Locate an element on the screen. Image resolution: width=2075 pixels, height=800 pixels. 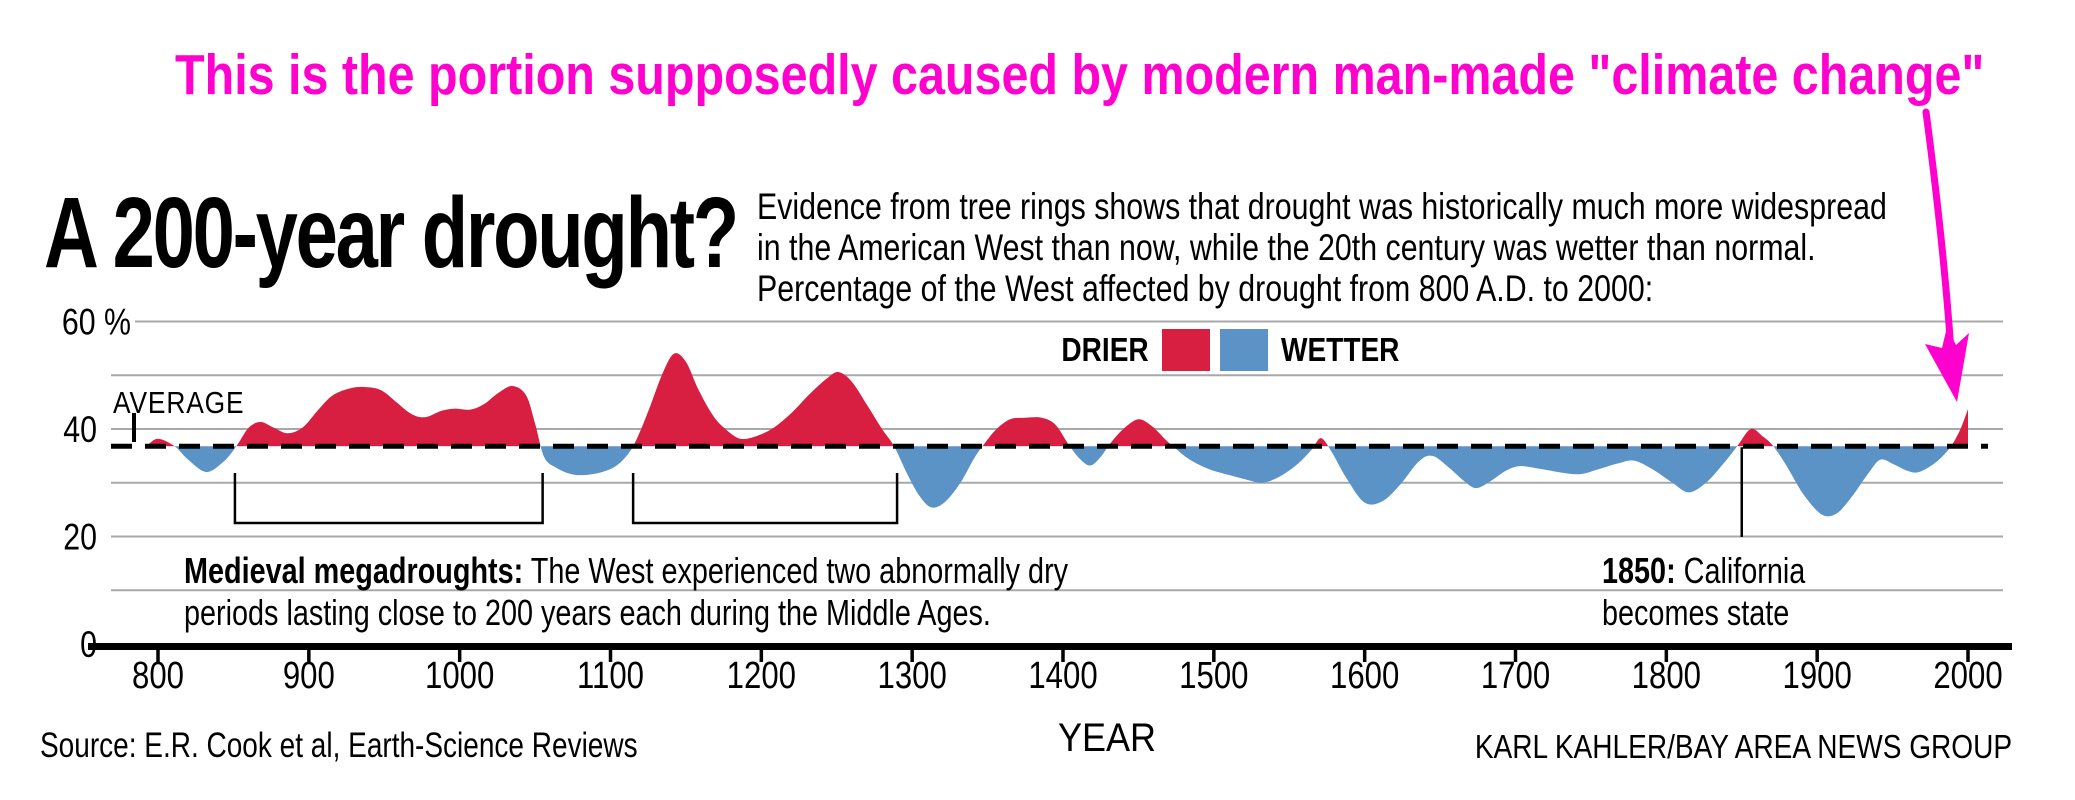
legend-label-drier: DRIER is located at coordinates (1105, 349).